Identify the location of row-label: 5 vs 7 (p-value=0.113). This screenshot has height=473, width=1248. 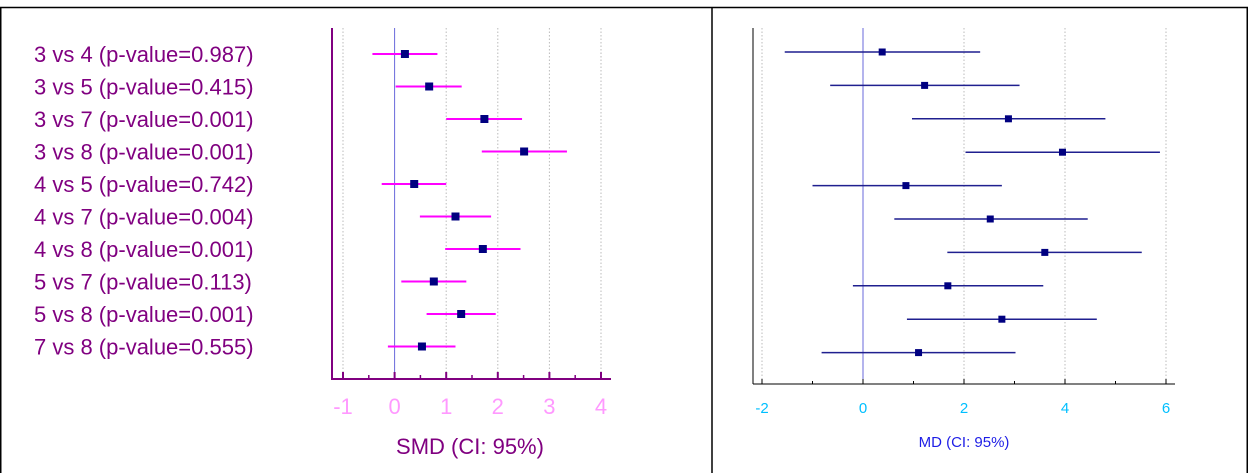
(143, 282).